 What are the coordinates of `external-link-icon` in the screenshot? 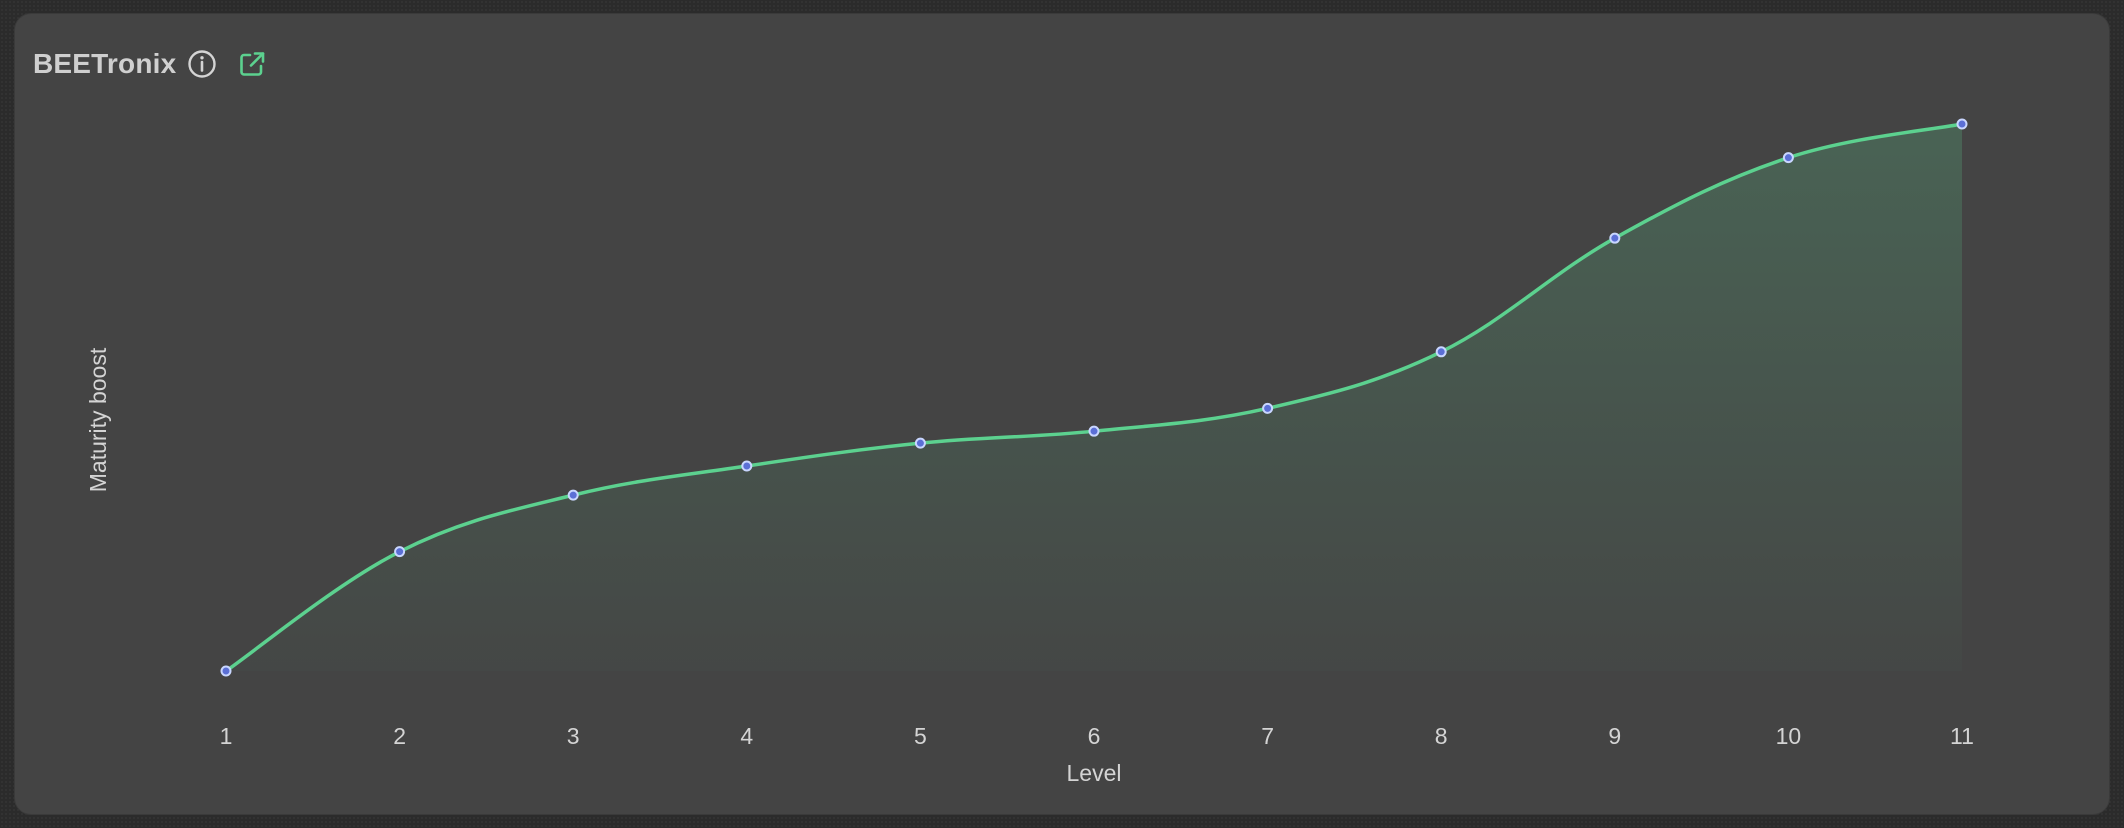 It's located at (252, 64).